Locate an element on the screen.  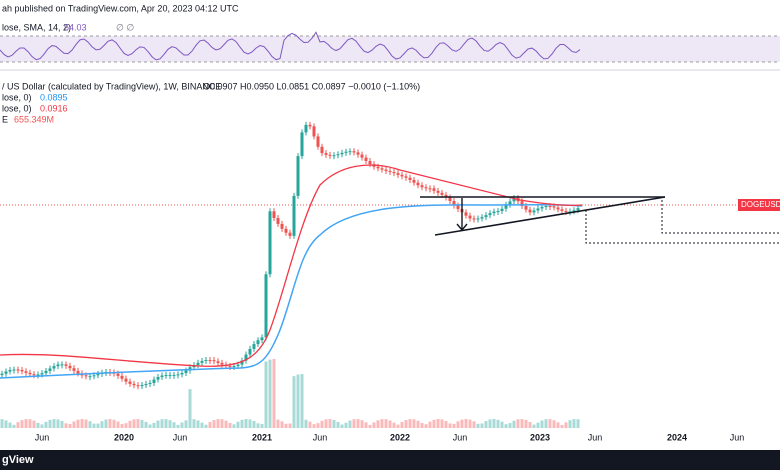
rsi-extra: ∅ ∅ is located at coordinates (125, 27).